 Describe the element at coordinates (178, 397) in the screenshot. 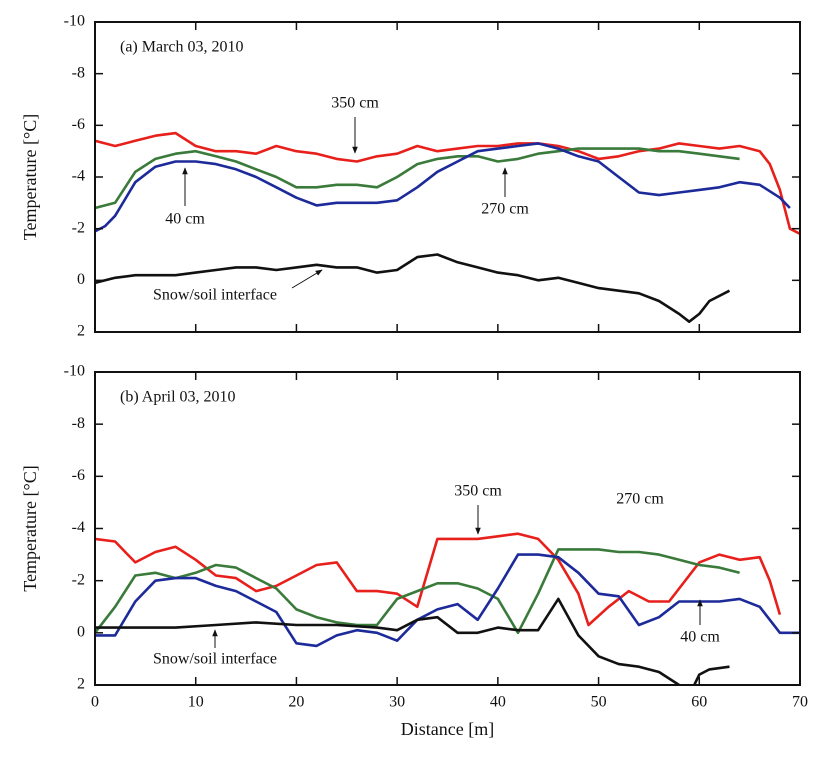

I see `panel-title: (b) April 03, 2010` at that location.